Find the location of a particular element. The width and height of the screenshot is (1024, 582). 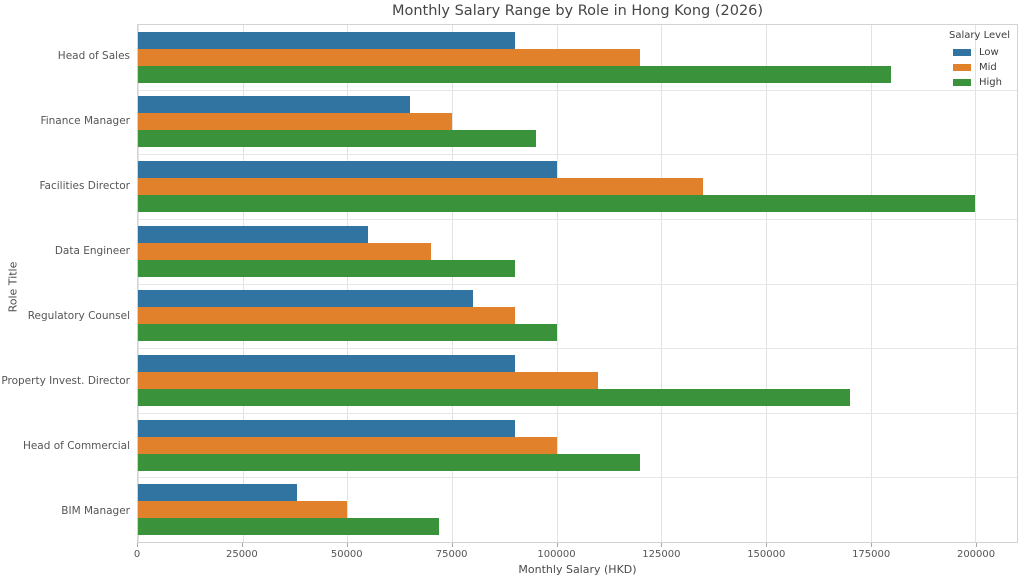

x-tick-label: 175000 is located at coordinates (871, 554).